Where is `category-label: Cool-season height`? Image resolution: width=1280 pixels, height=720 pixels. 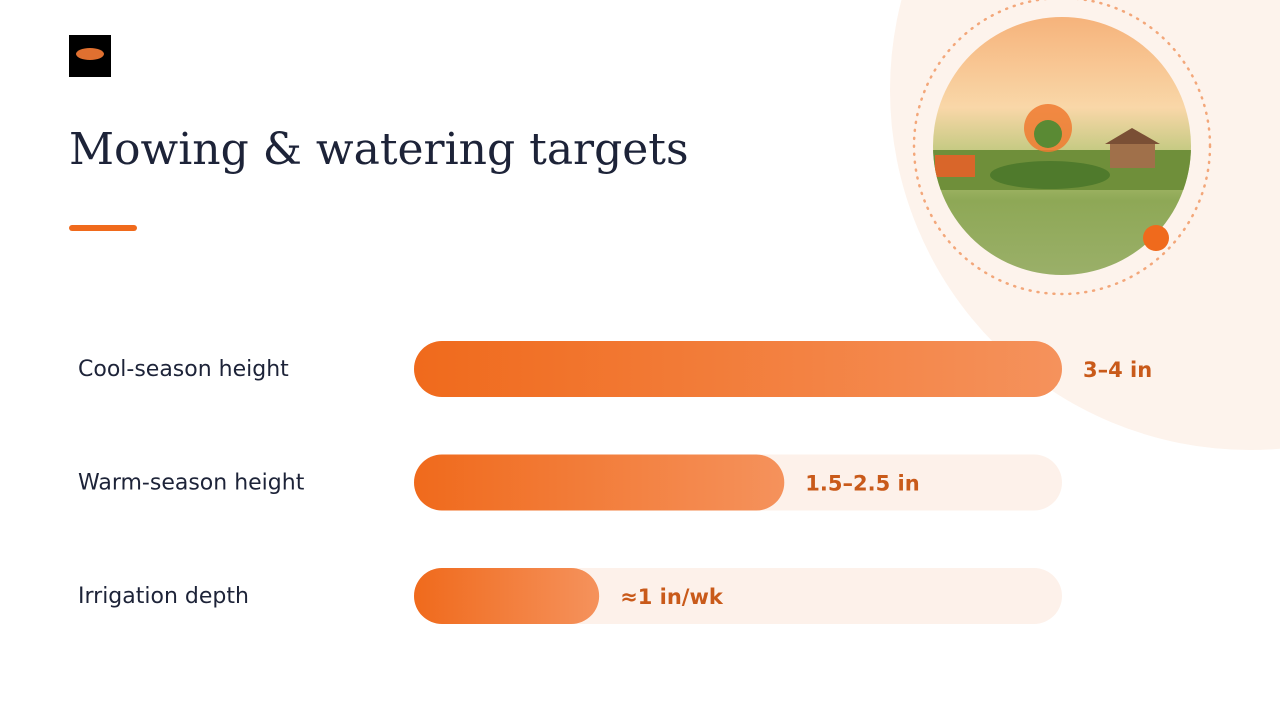 category-label: Cool-season height is located at coordinates (183, 369).